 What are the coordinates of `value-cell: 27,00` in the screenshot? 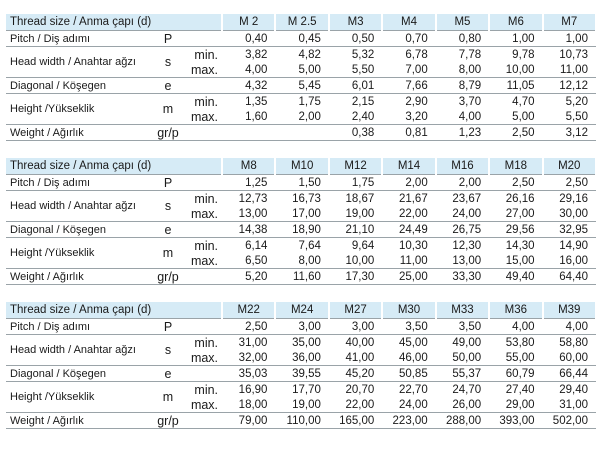 It's located at (516, 214).